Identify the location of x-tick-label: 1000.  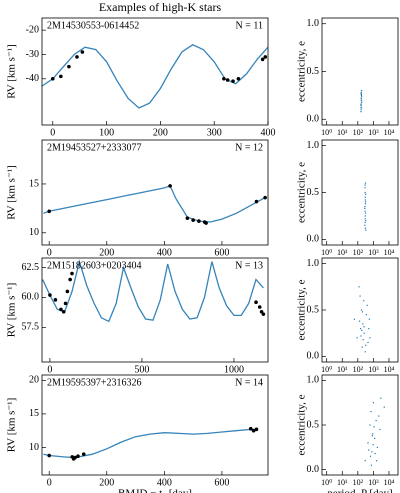
(234, 369).